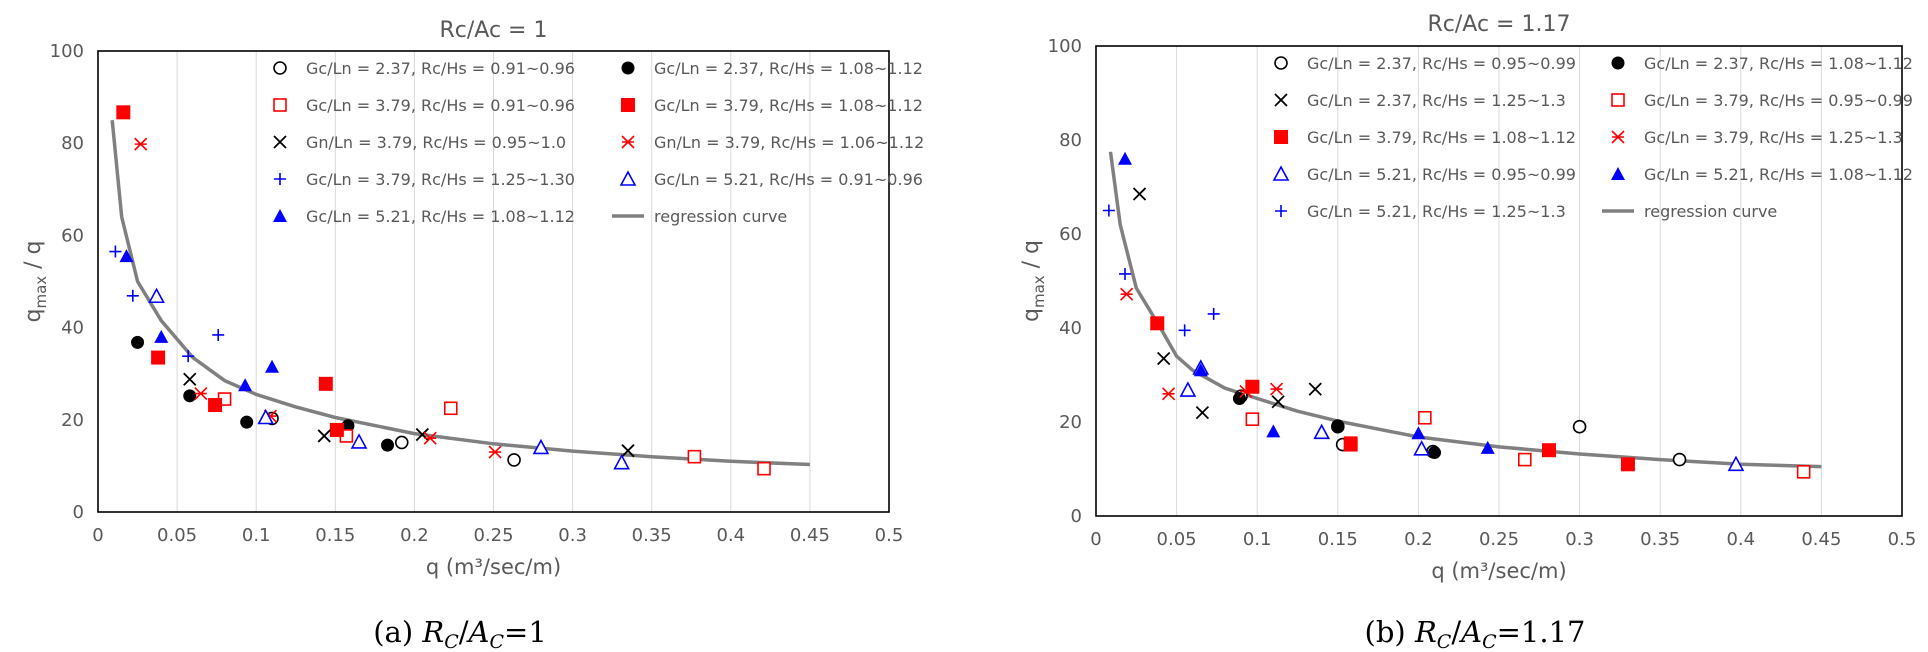 This screenshot has height=652, width=1928. What do you see at coordinates (440, 216) in the screenshot?
I see `legend-entry: Gc/Ln = 5.21, Rc/Hs = 1.08~1.12` at bounding box center [440, 216].